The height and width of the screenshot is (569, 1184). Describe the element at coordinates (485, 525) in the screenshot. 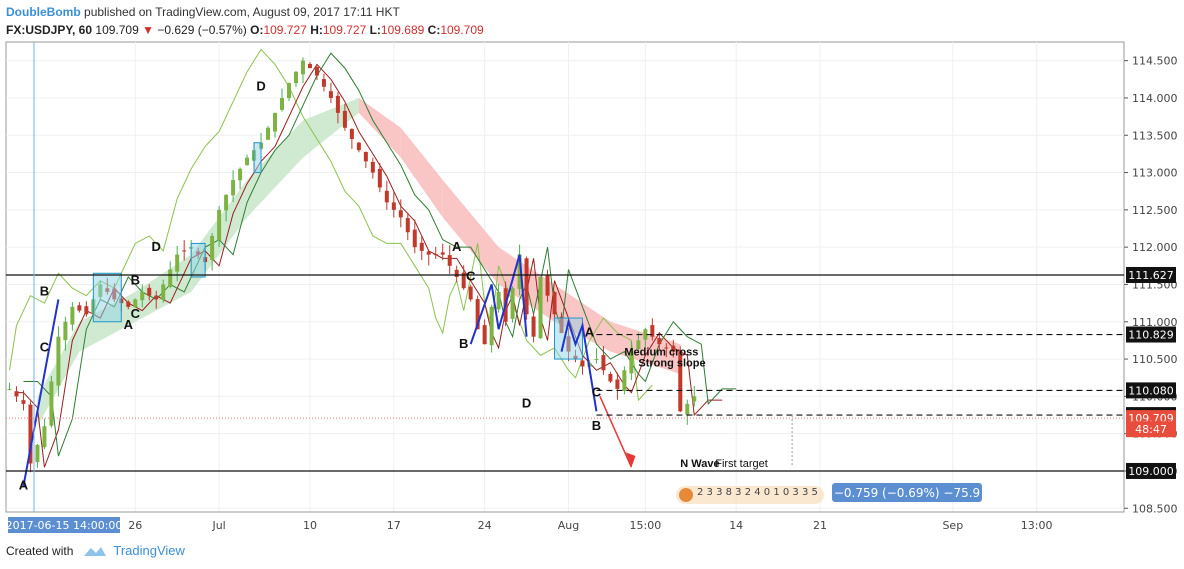

I see `x-tick-label: 24` at that location.